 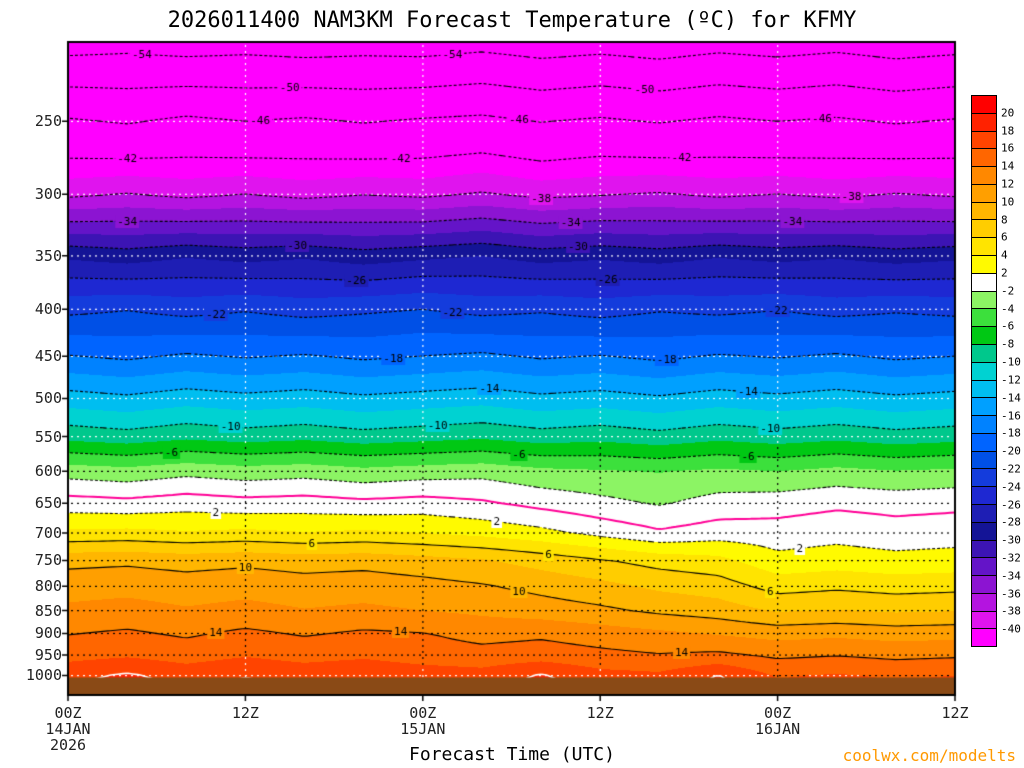 What do you see at coordinates (1008, 291) in the screenshot?
I see `colorbar-tick-label: -2` at bounding box center [1008, 291].